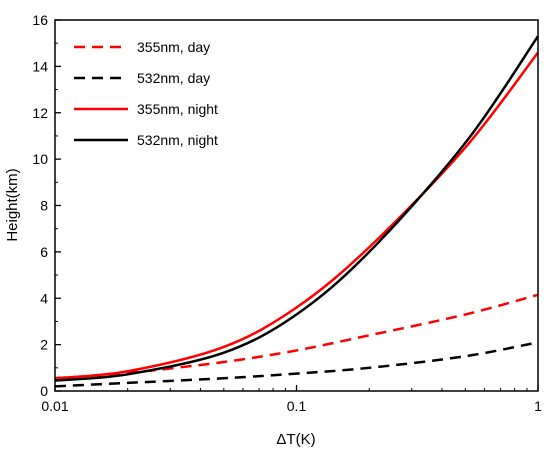 Image resolution: width=550 pixels, height=455 pixels. I want to click on x-axis-label: ΔT(K), so click(295, 439).